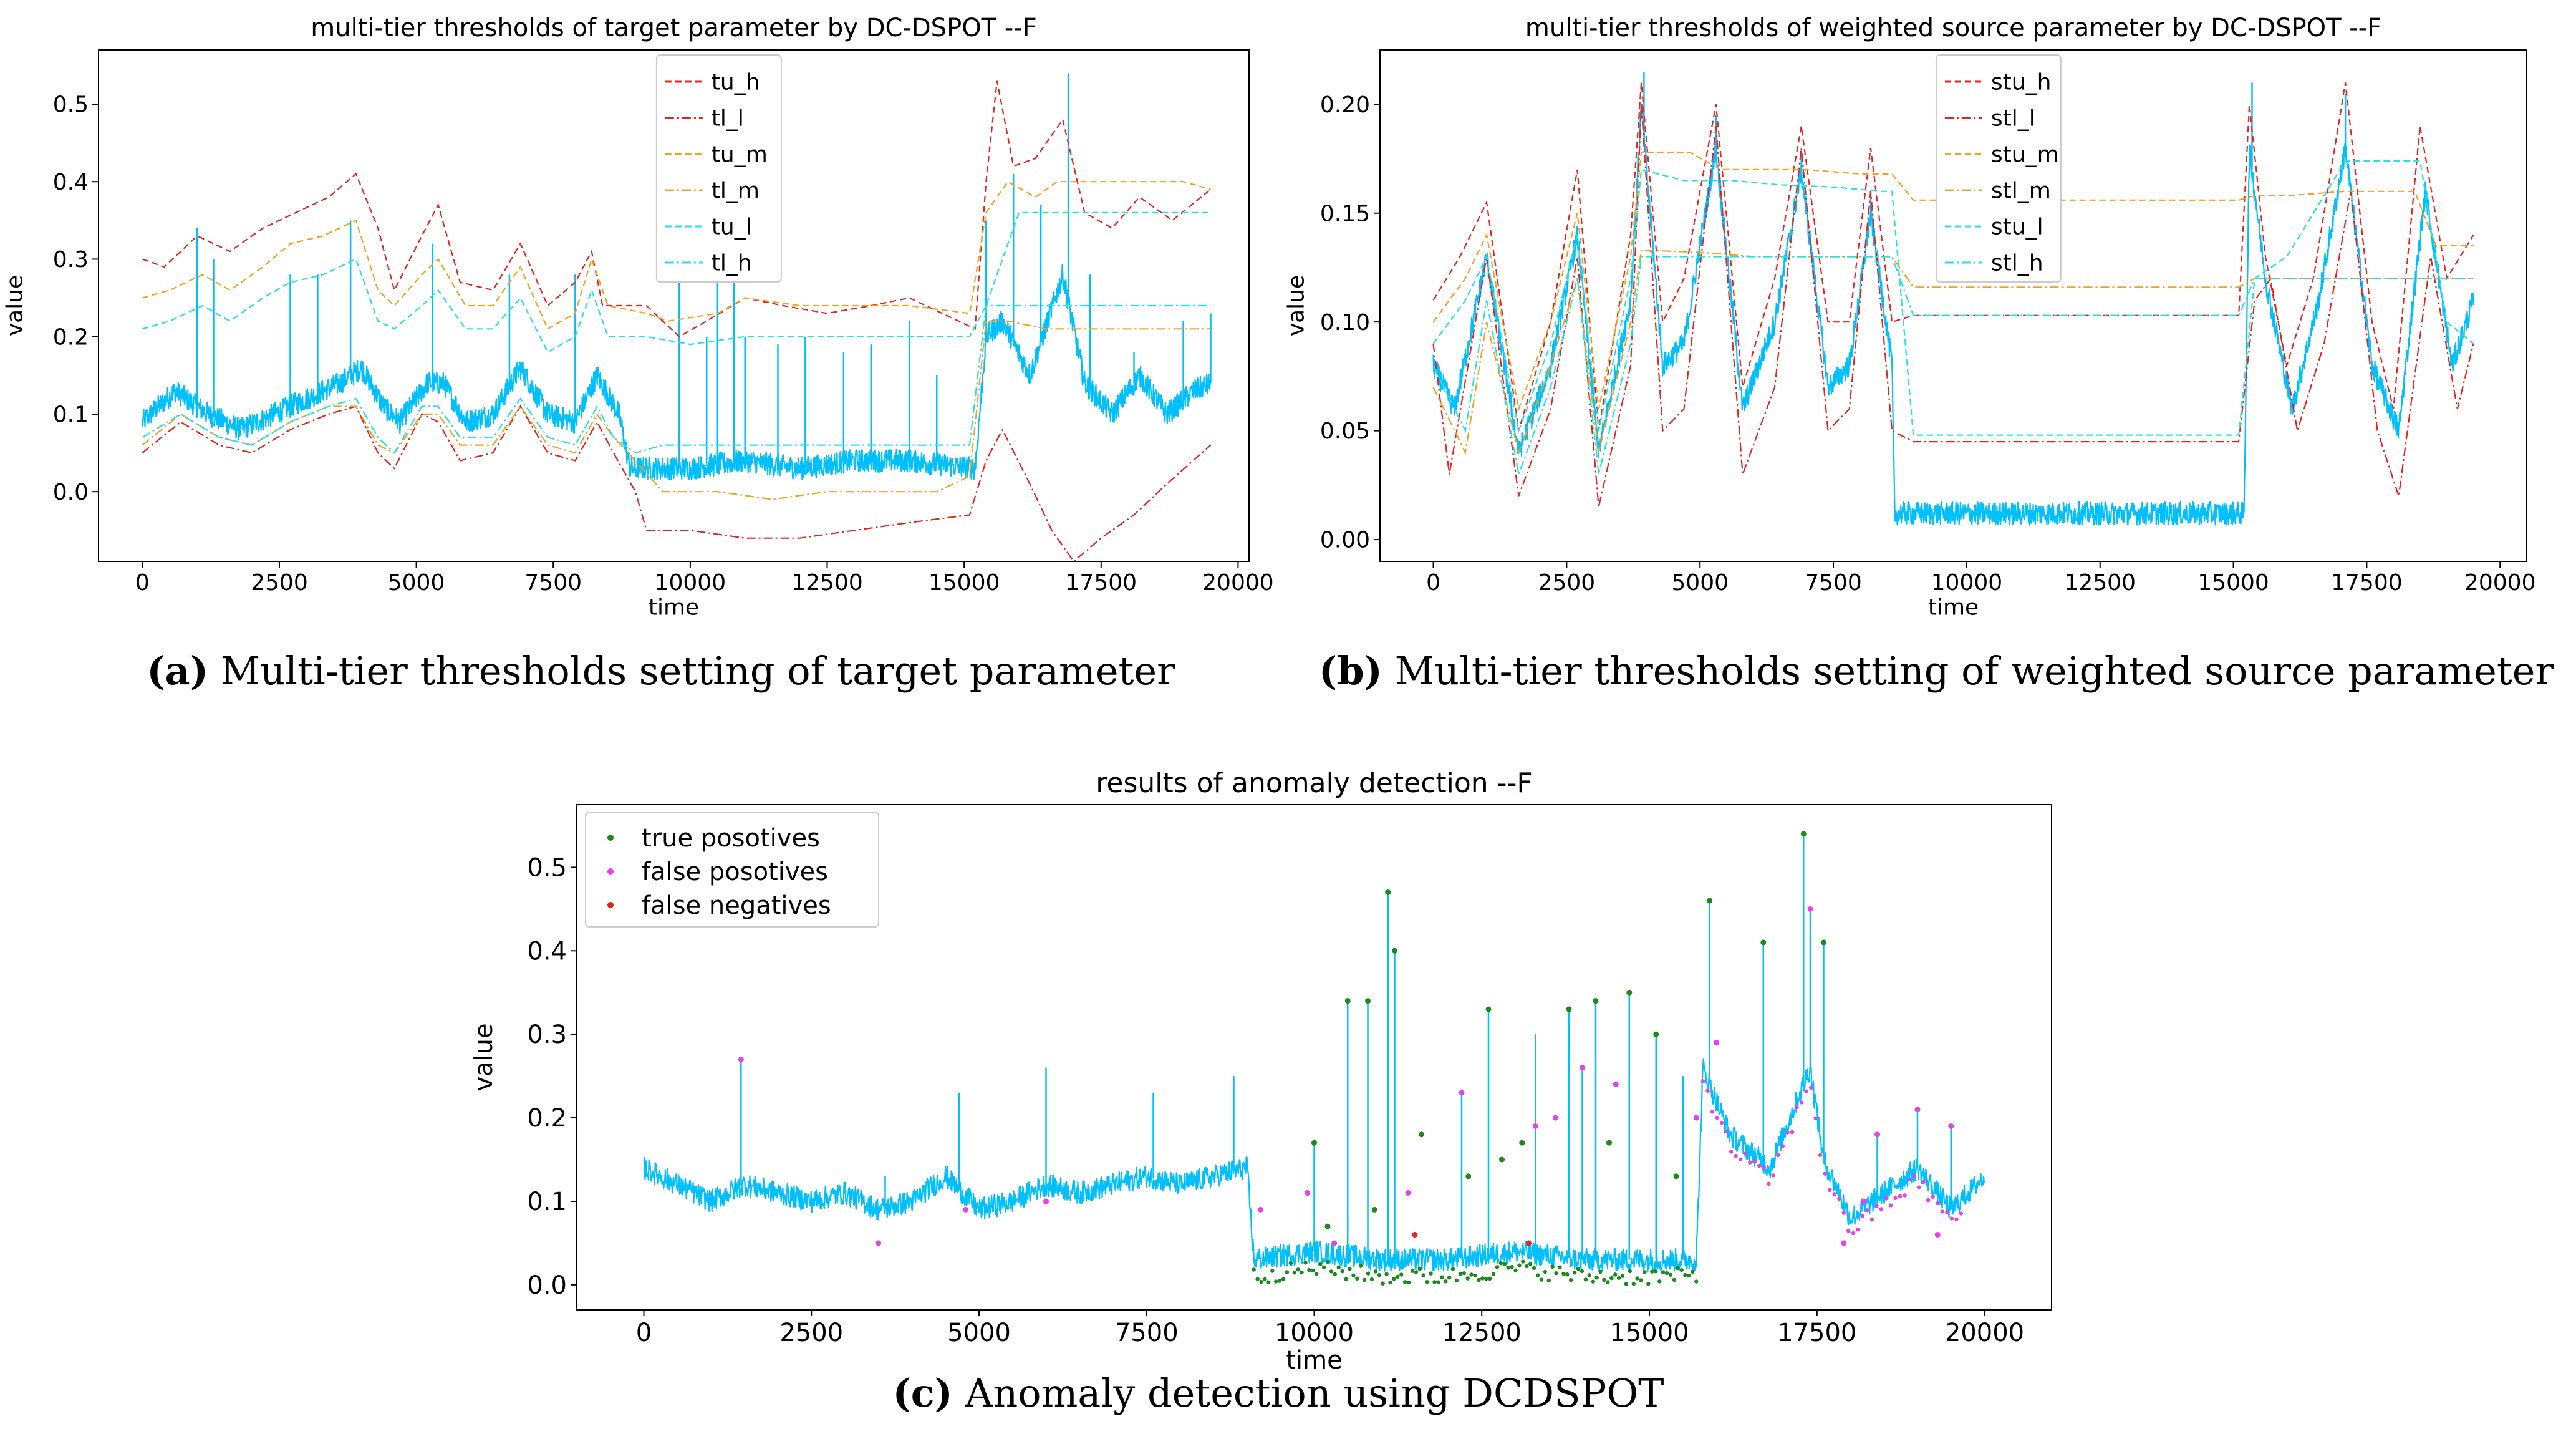 This screenshot has width=2576, height=1439. What do you see at coordinates (2367, 583) in the screenshot?
I see `x-tick-label: 17500` at bounding box center [2367, 583].